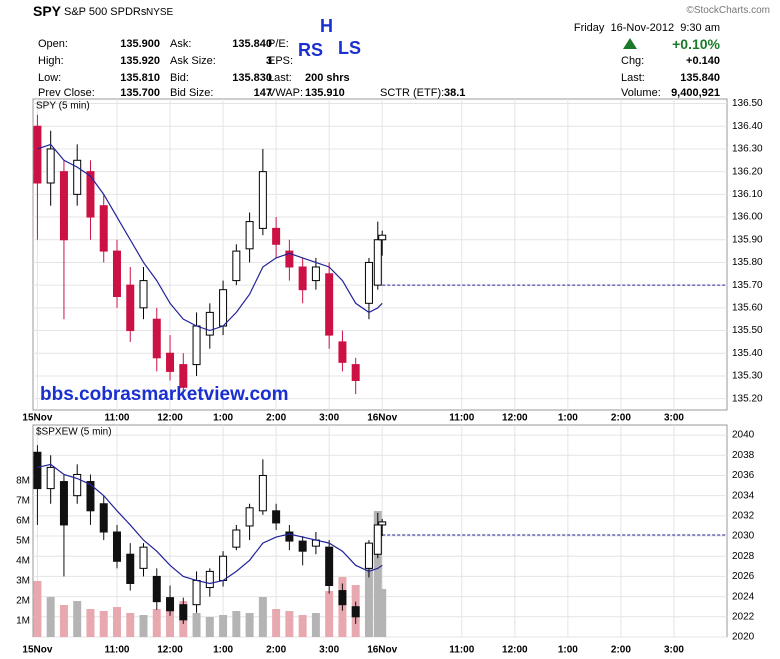  Describe the element at coordinates (695, 93) in the screenshot. I see `field-value: 9,400,921` at that location.